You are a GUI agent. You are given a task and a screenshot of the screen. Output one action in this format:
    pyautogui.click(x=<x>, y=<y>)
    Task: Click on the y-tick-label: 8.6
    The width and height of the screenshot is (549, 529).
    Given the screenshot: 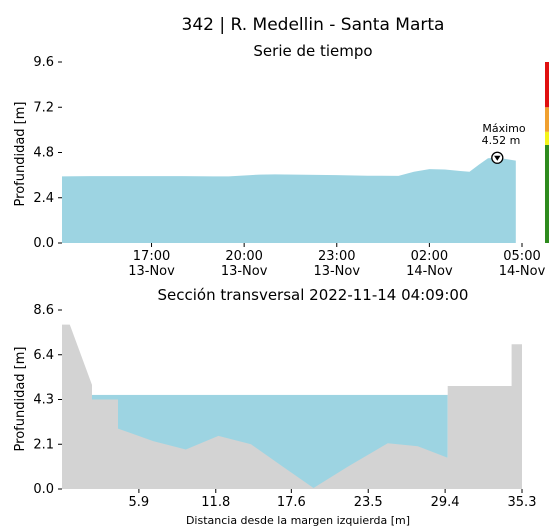 What is the action you would take?
    pyautogui.click(x=43, y=310)
    